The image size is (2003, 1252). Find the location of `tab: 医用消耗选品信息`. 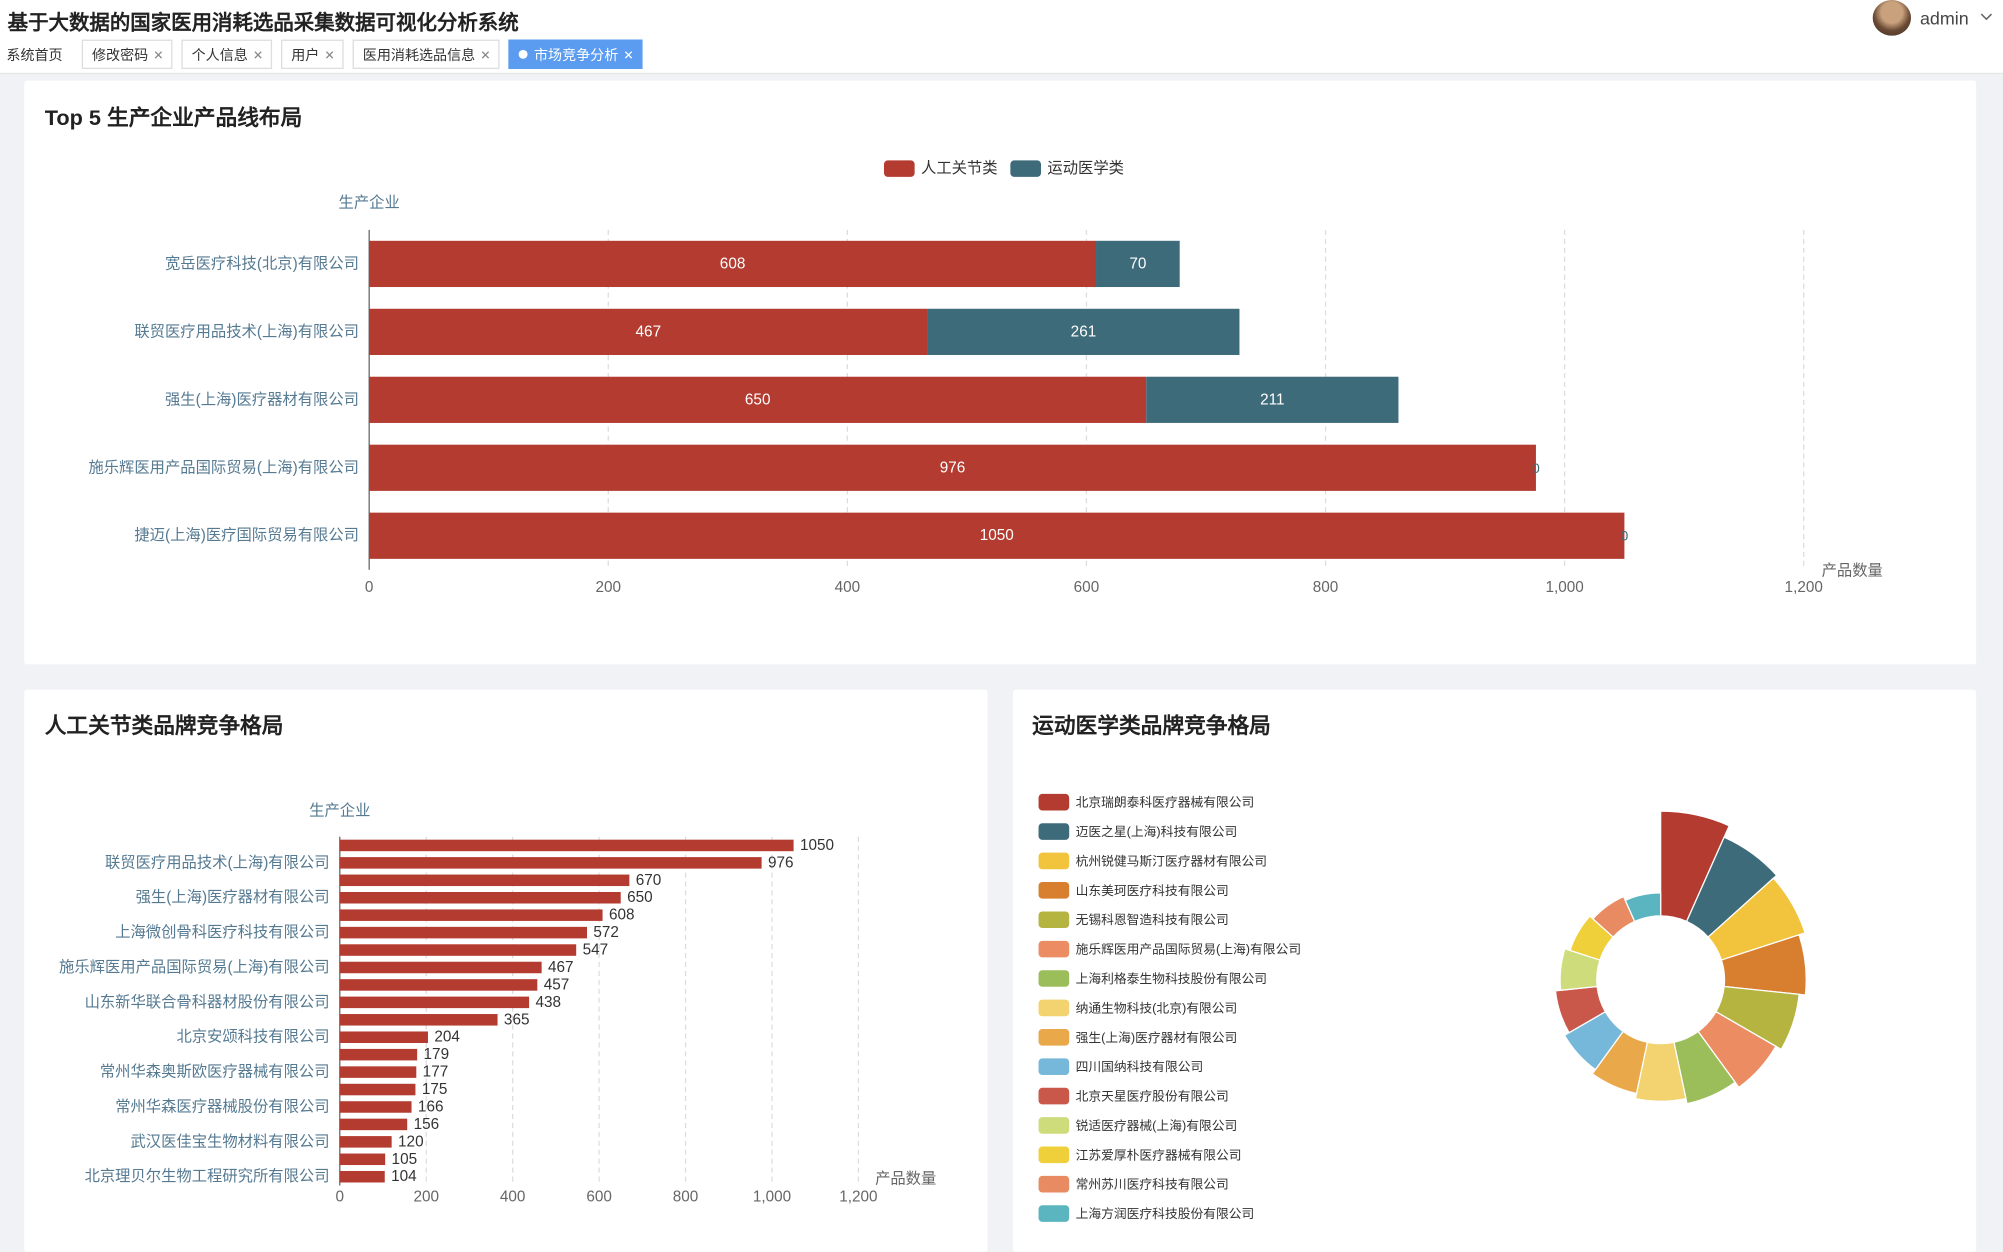

tab: 医用消耗选品信息 is located at coordinates (426, 54).